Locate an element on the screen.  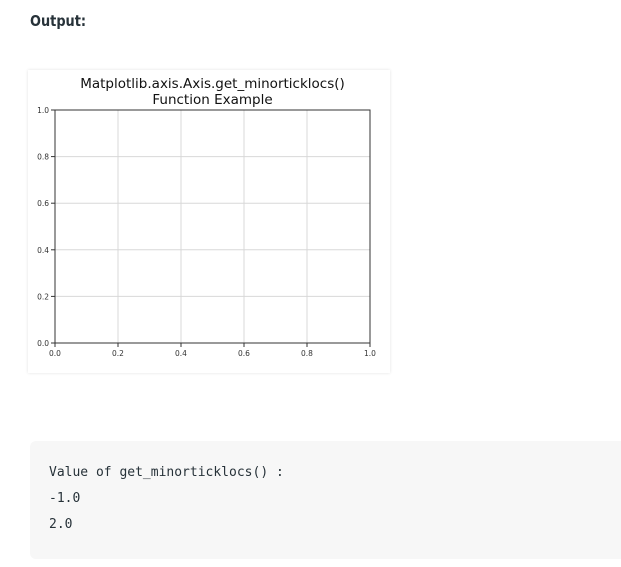
console-line-value-1: -1.0 is located at coordinates (65, 498).